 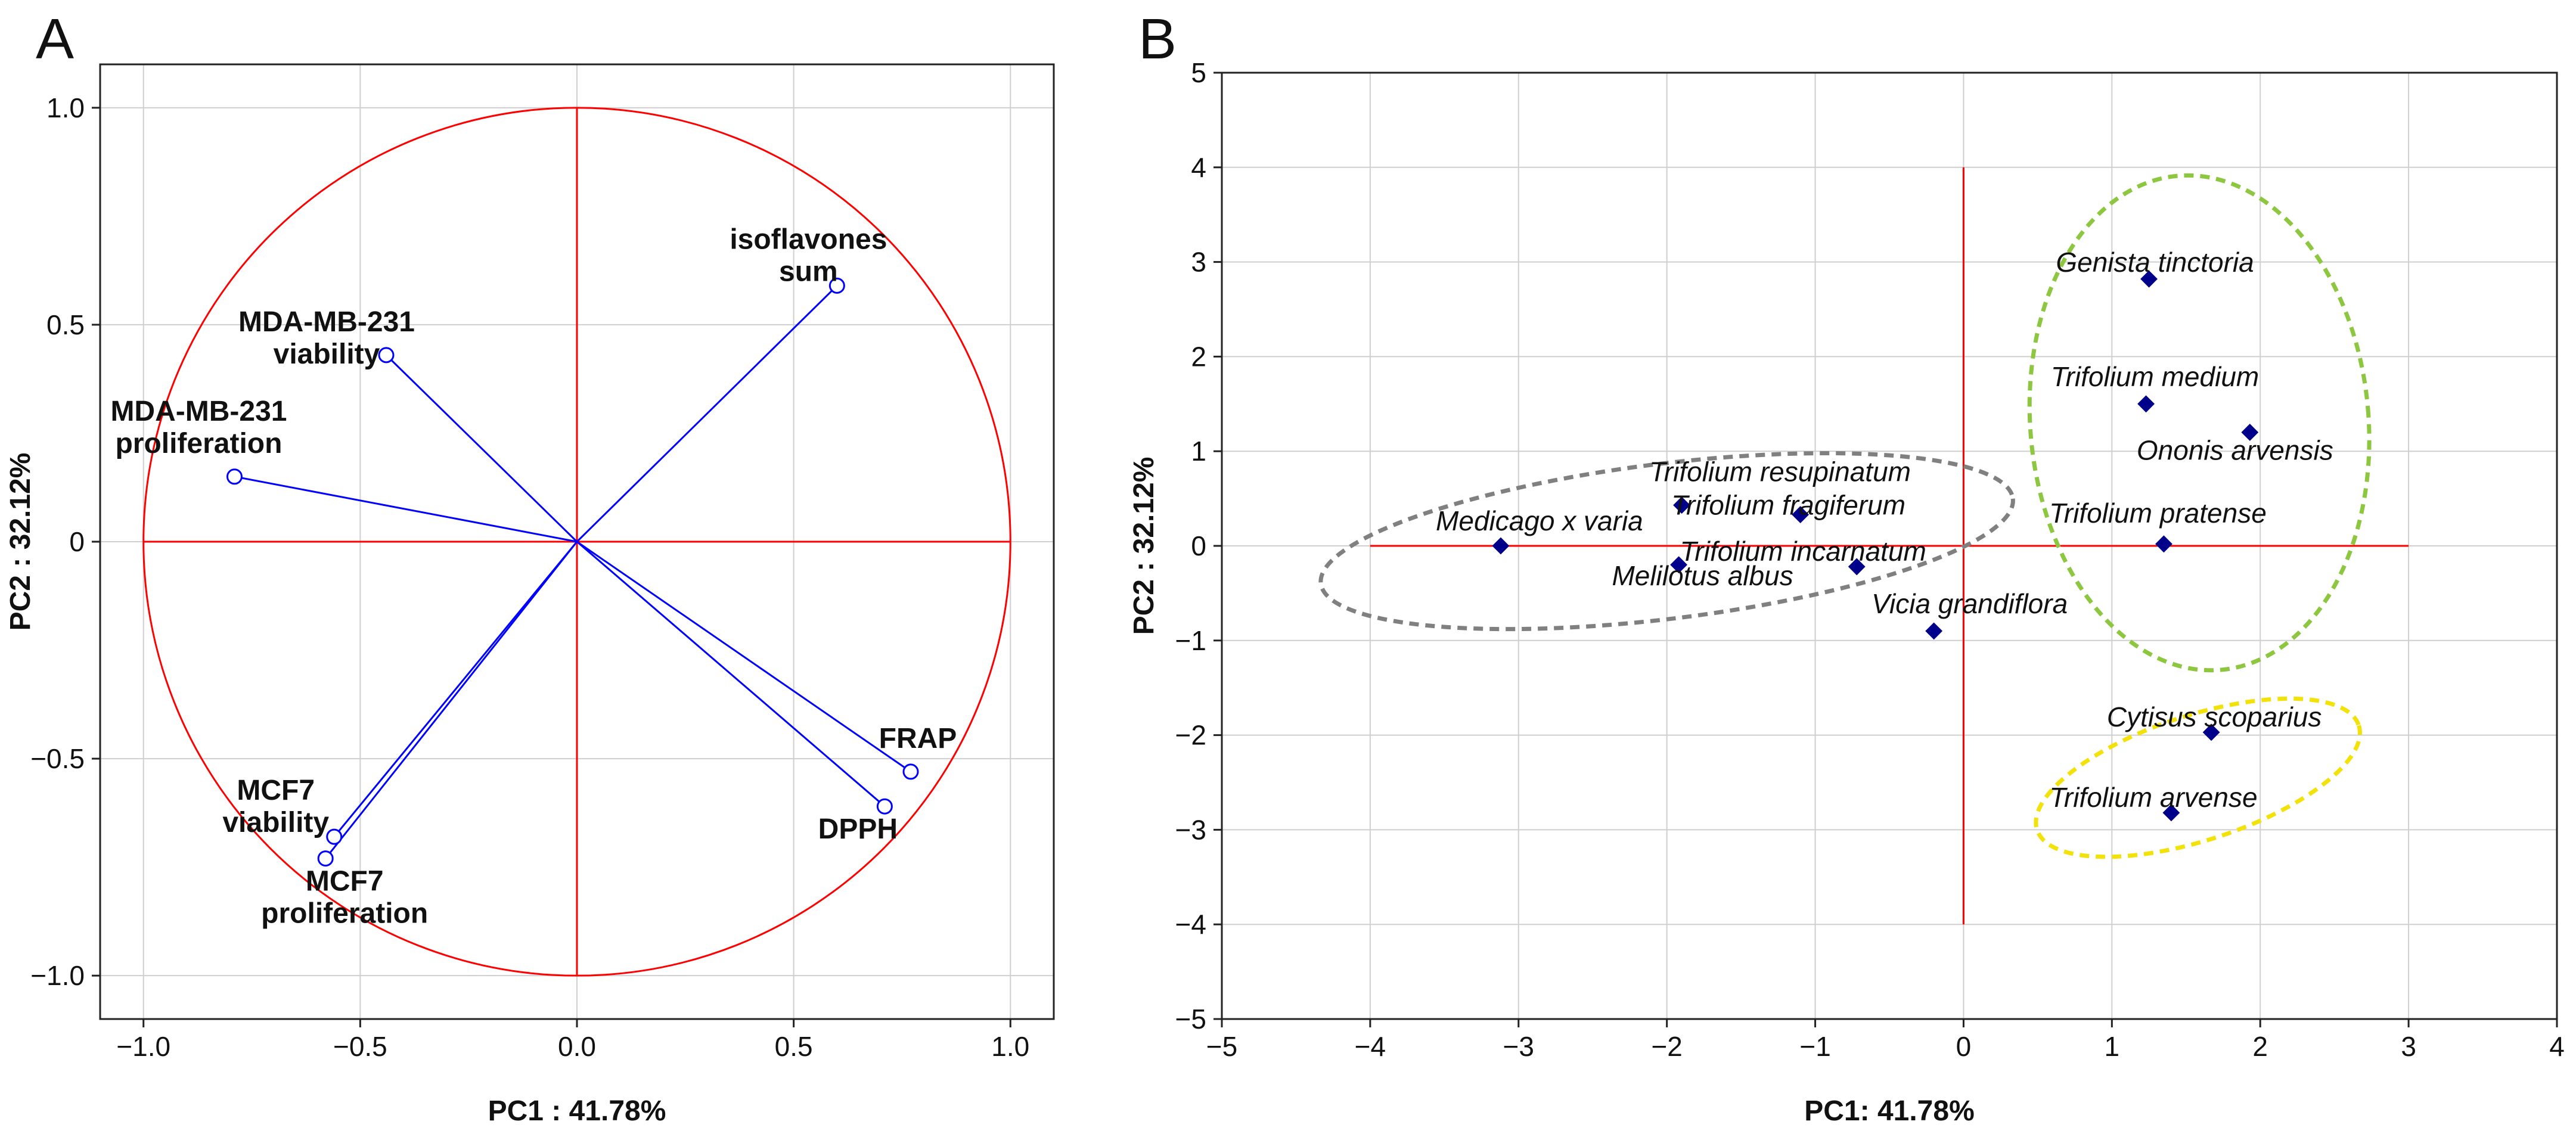 What do you see at coordinates (1964, 1046) in the screenshot?
I see `panel-b-x-tick-label-5: 0` at bounding box center [1964, 1046].